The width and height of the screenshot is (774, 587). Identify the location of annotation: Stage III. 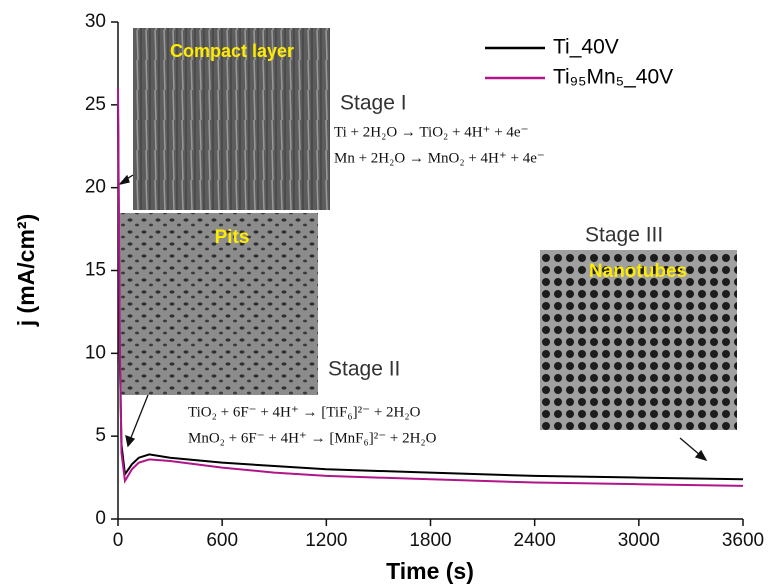
(624, 235).